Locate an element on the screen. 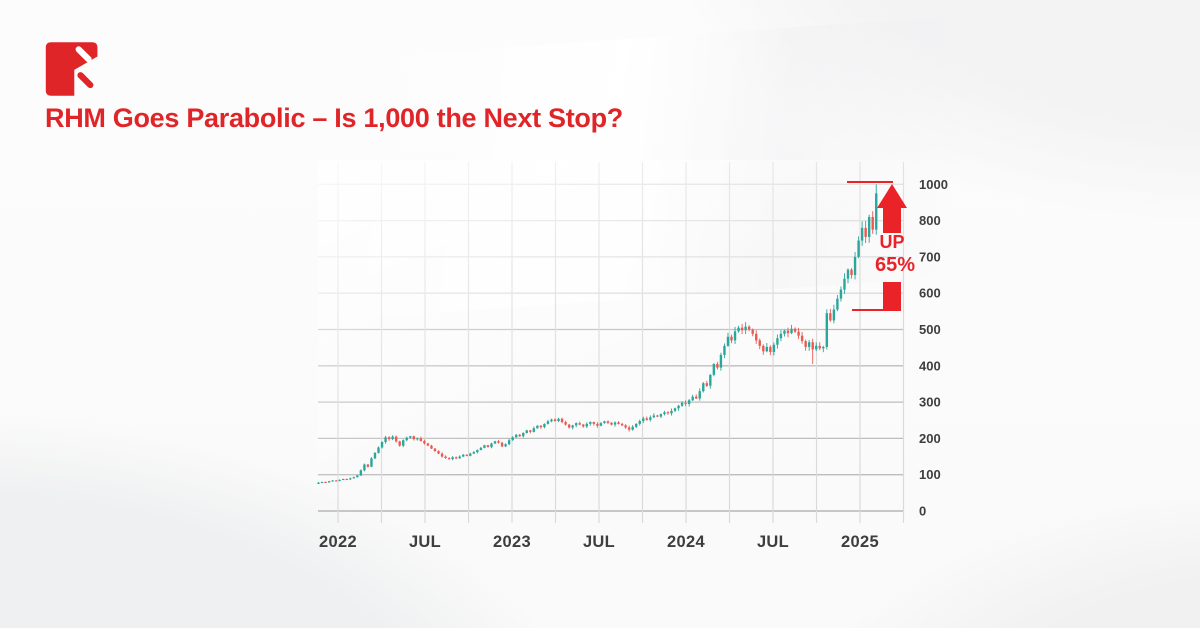  y-axis-label: 600 is located at coordinates (930, 293).